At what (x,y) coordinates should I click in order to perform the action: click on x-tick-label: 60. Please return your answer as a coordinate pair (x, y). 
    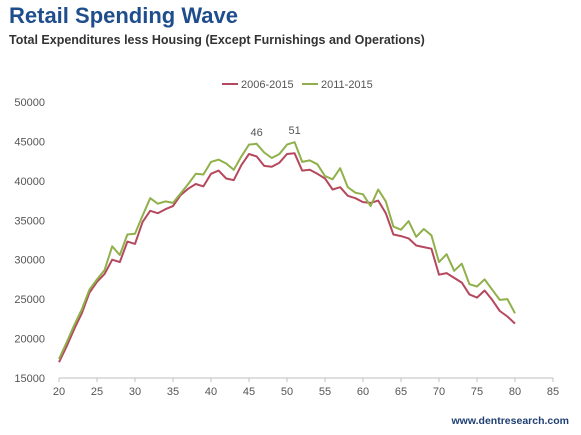
    Looking at the image, I should click on (363, 392).